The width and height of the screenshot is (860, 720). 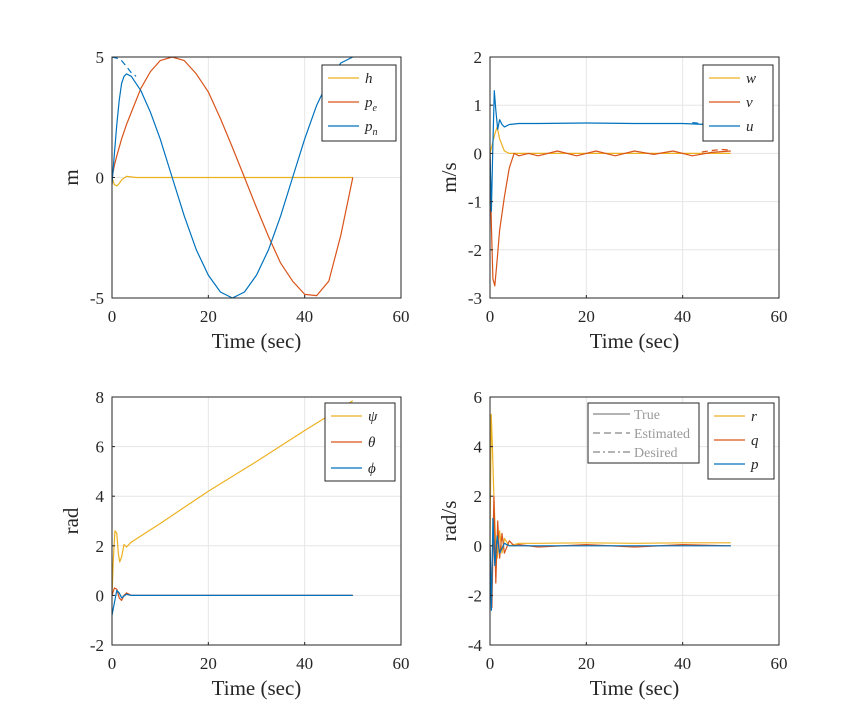 I want to click on series-line-p, so click(x=610, y=564).